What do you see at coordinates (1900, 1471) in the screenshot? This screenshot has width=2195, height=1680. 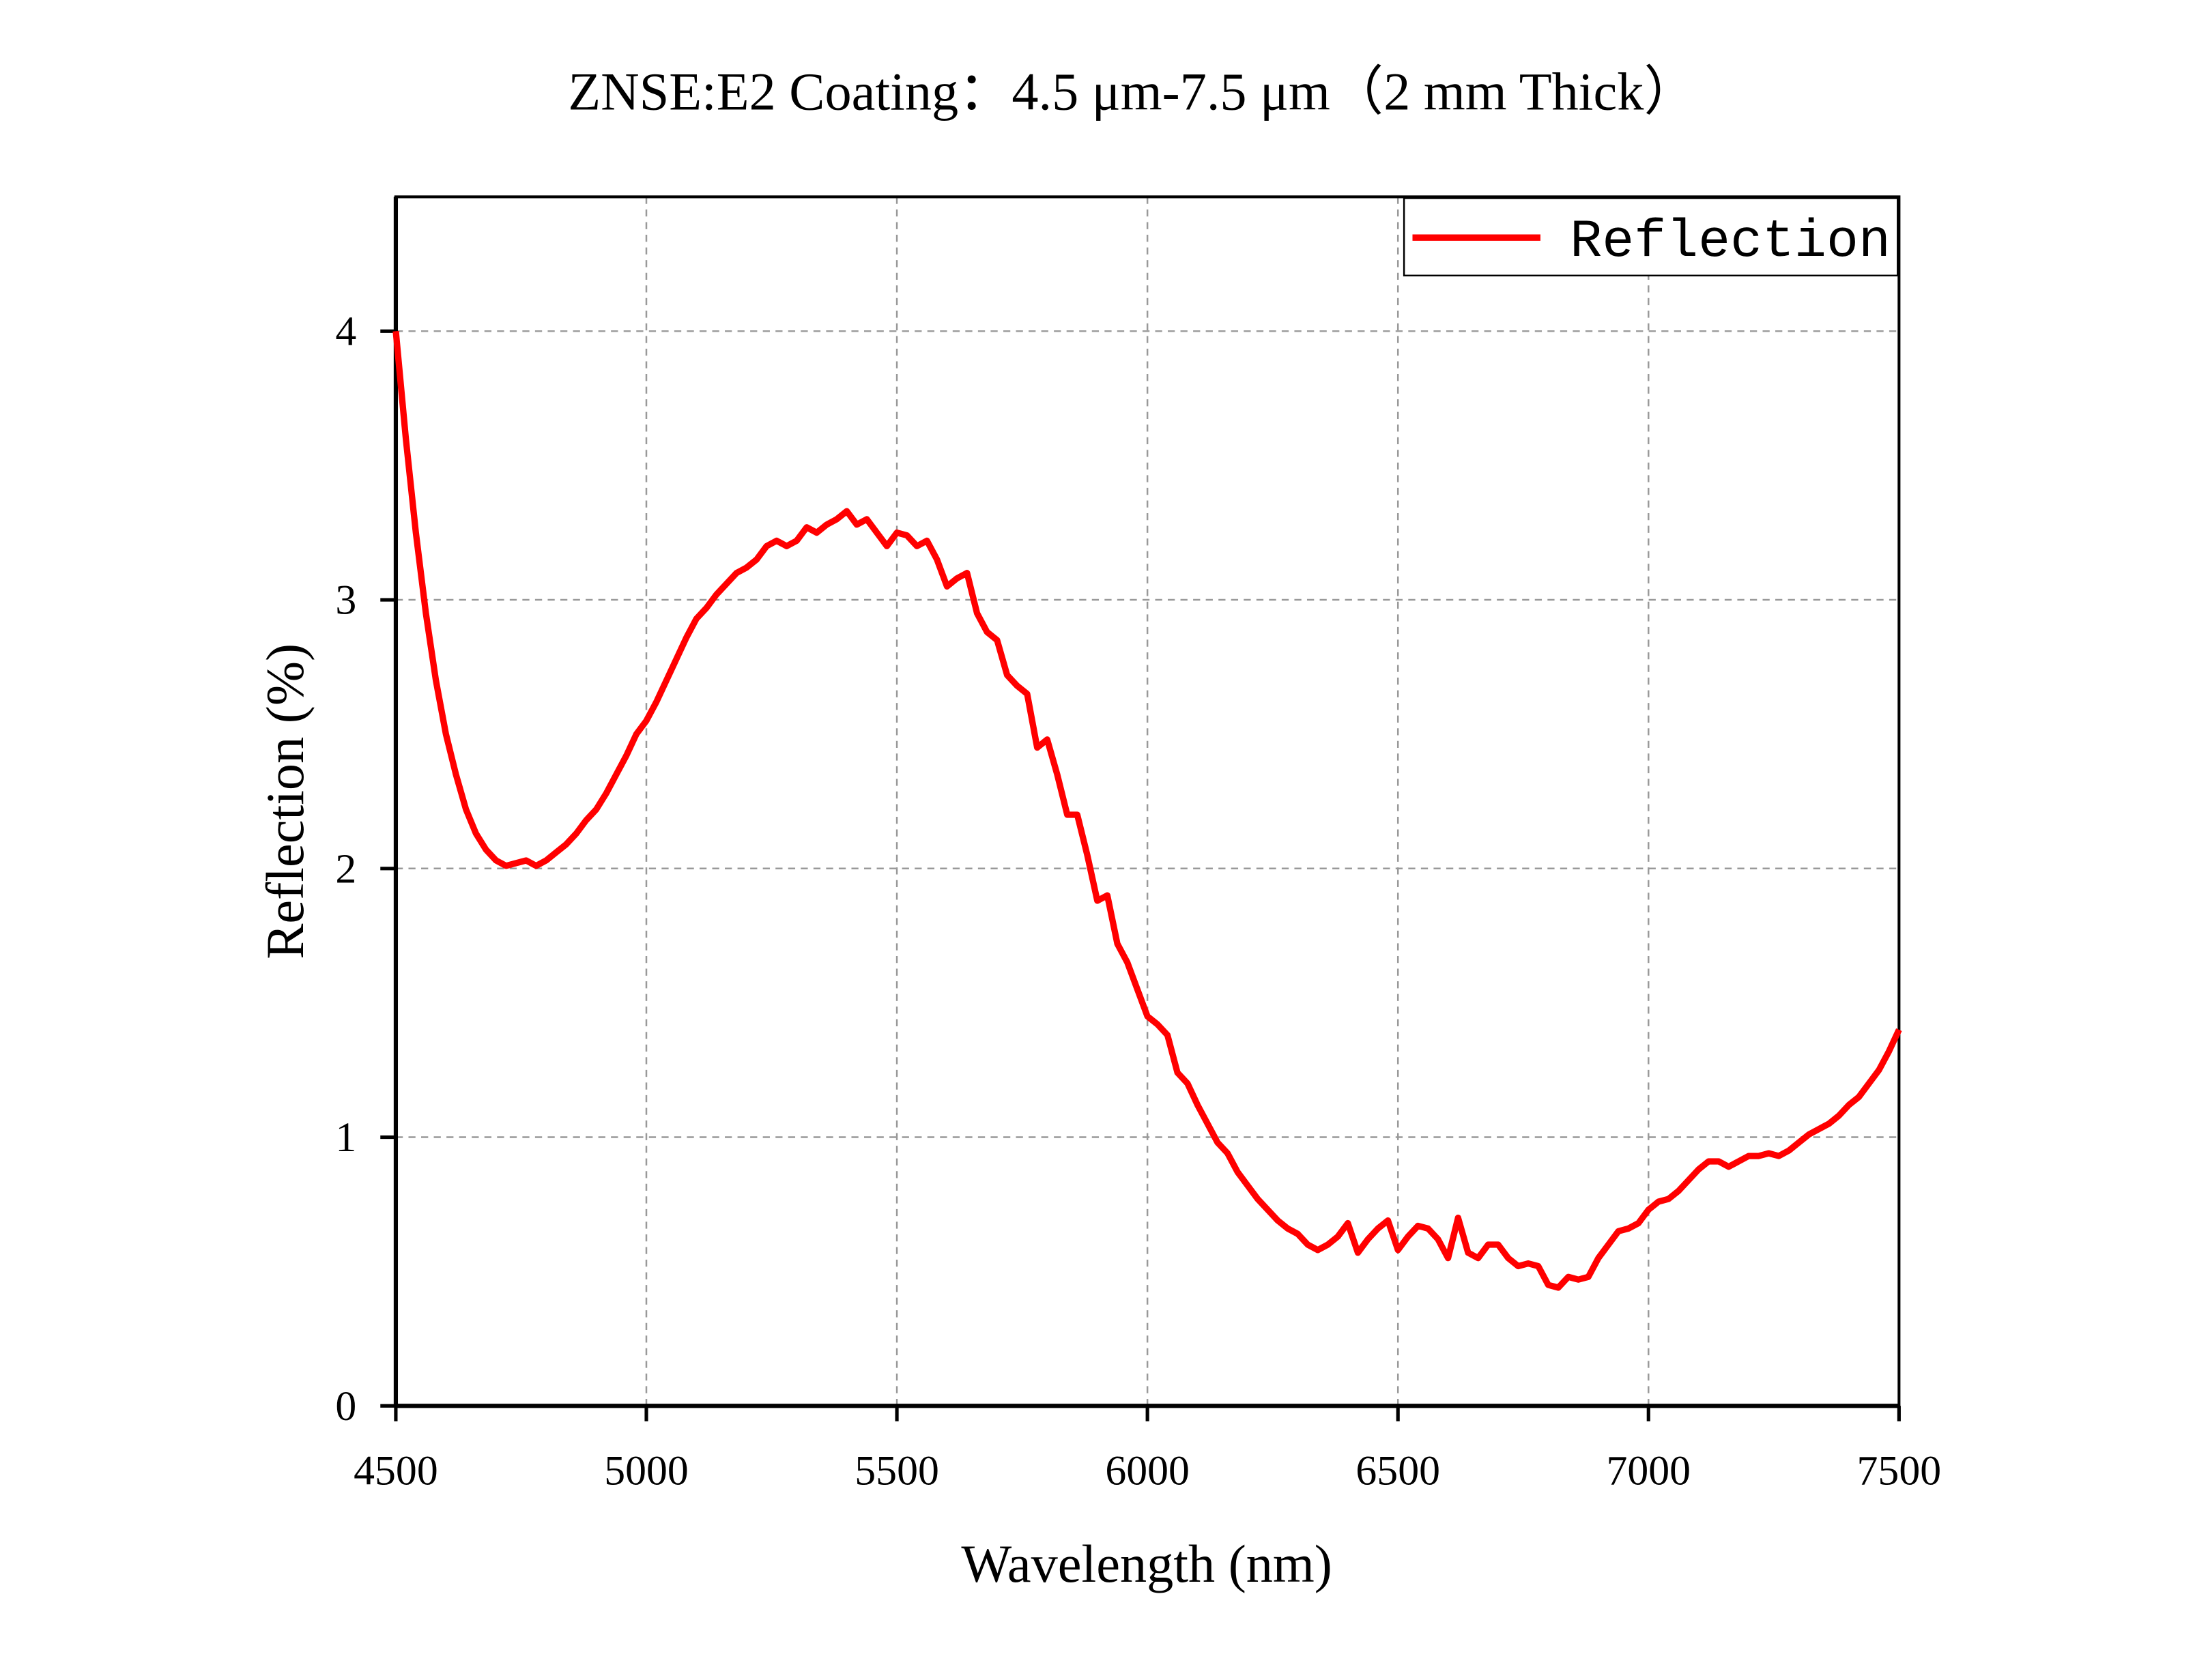 I see `x-tick-label: 7500` at bounding box center [1900, 1471].